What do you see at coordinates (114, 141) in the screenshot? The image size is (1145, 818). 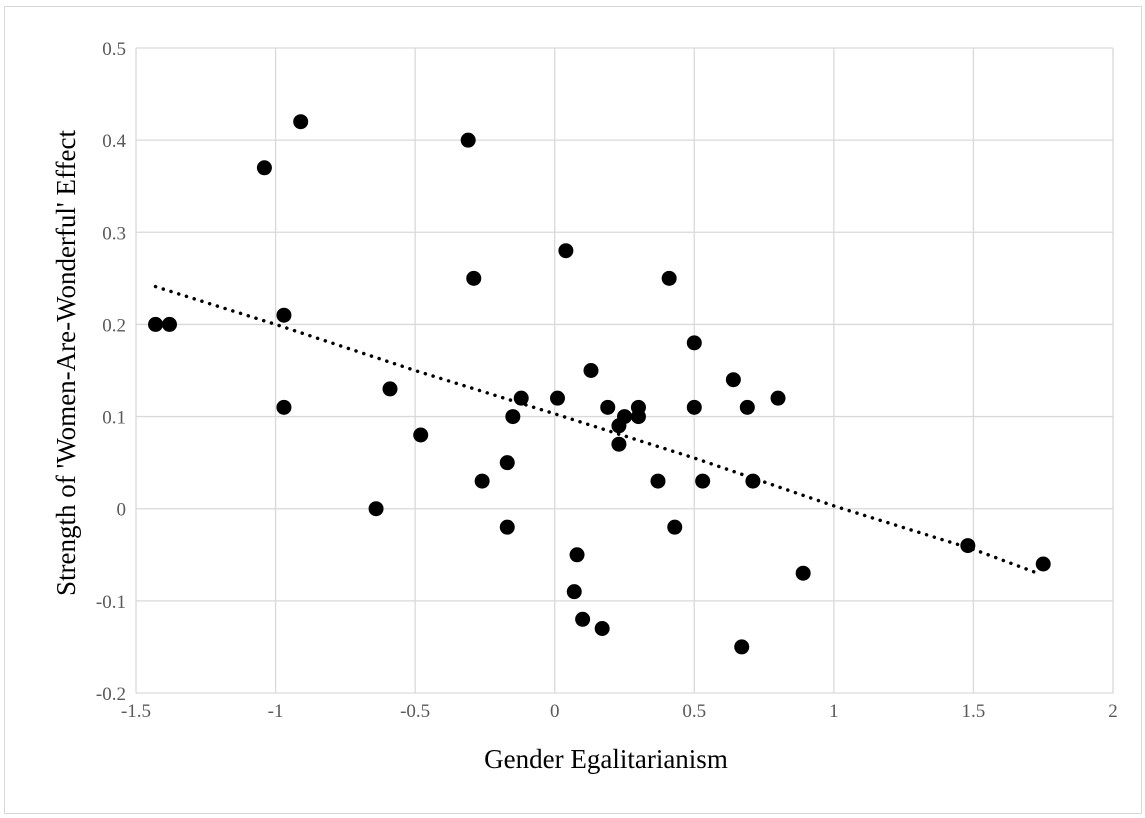 I see `y-tick-label: 0.4` at bounding box center [114, 141].